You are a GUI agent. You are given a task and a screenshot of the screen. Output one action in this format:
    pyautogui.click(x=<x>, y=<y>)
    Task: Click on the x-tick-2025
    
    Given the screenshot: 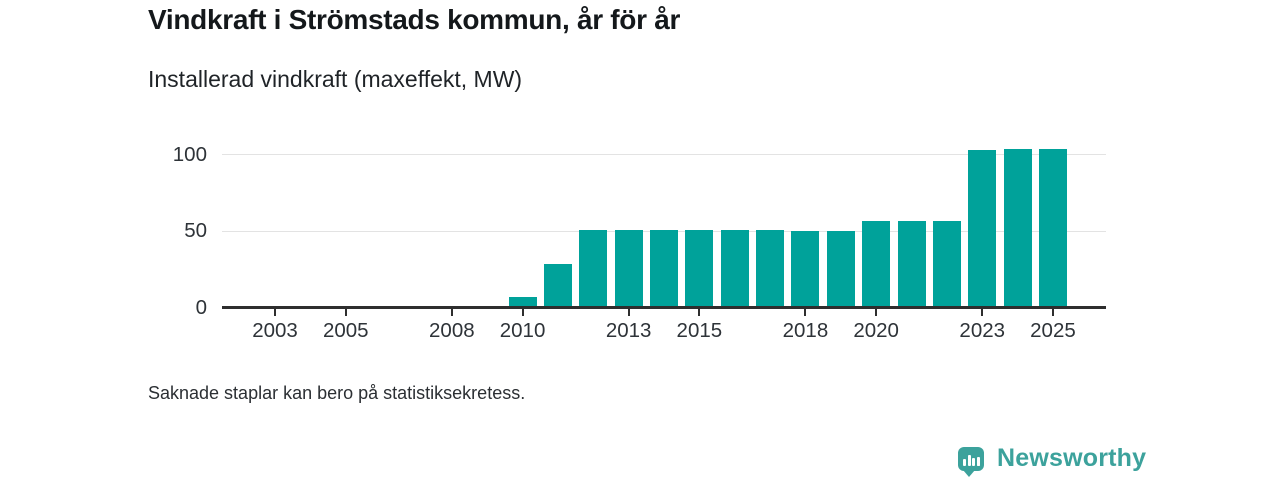 What is the action you would take?
    pyautogui.click(x=1052, y=312)
    